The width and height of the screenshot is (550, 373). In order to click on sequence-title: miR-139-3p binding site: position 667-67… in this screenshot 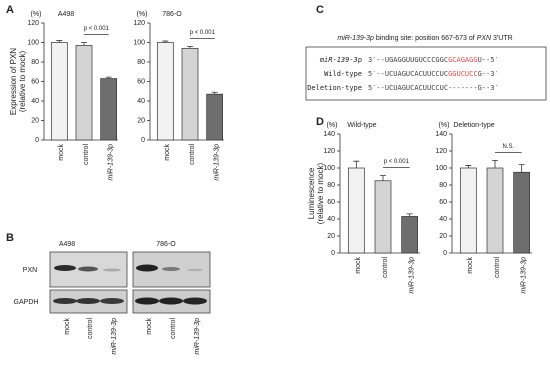, I will do `click(424, 38)`.